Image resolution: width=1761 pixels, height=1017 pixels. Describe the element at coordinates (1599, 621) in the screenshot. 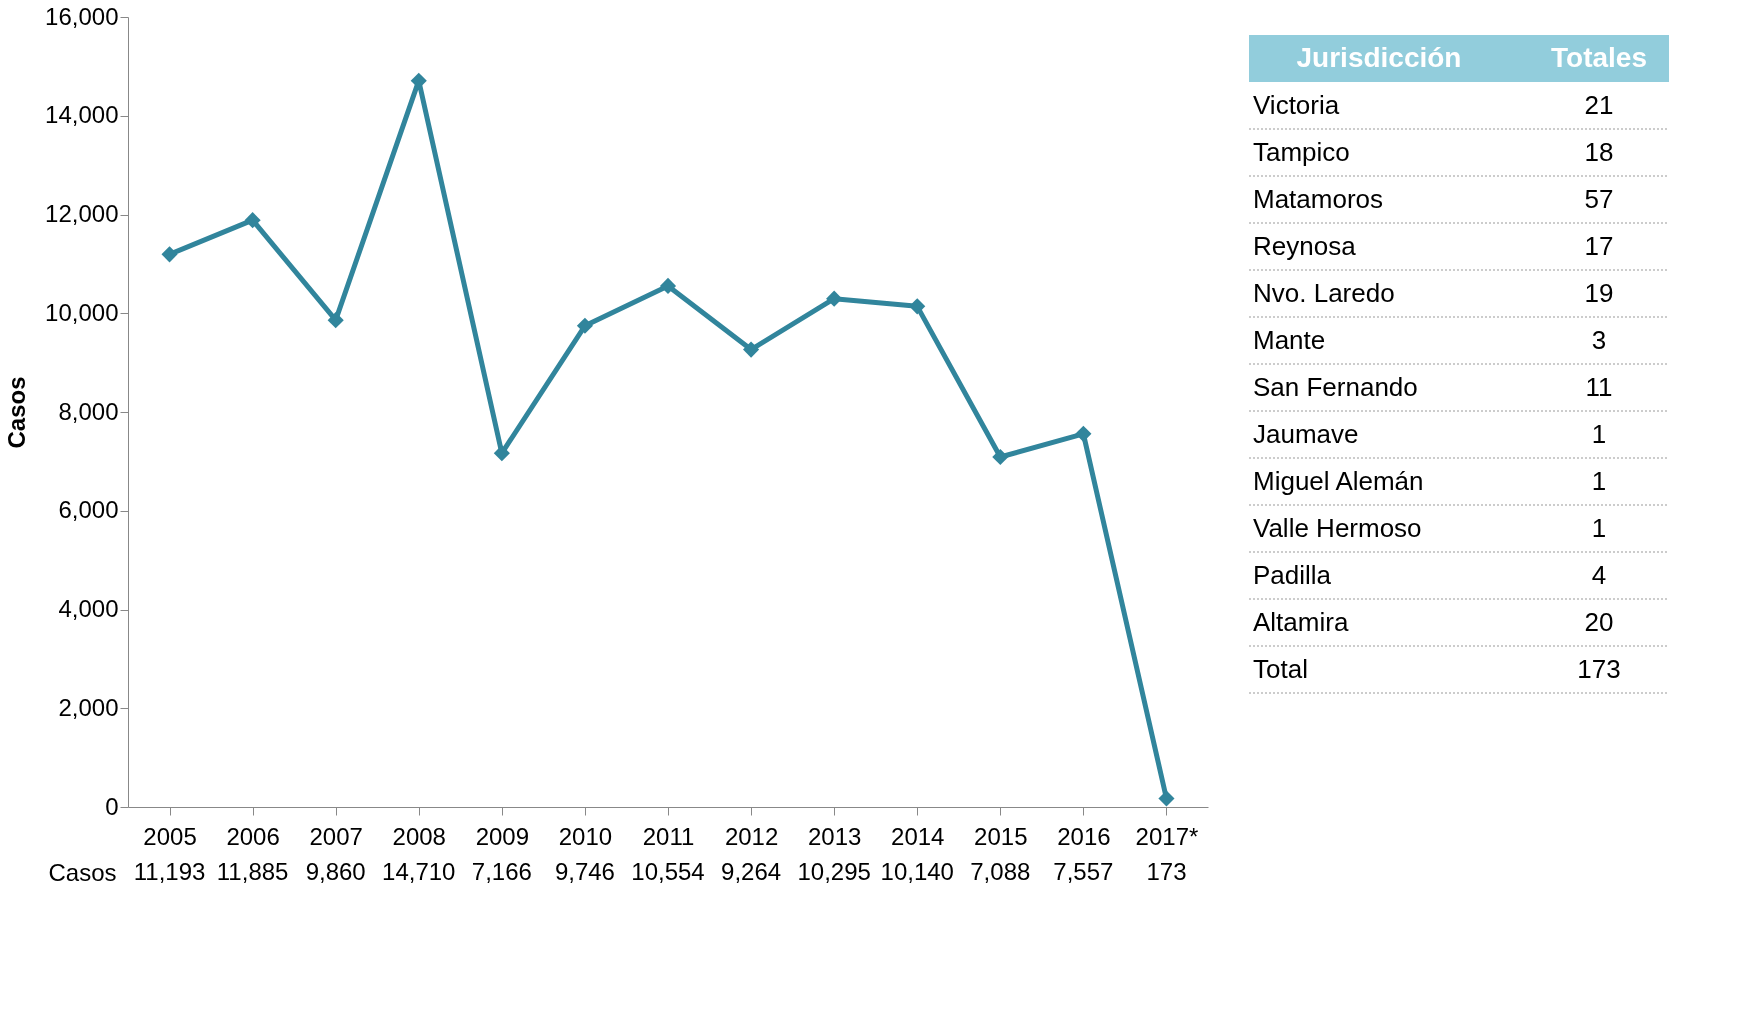

I see `data-label: 20` at that location.